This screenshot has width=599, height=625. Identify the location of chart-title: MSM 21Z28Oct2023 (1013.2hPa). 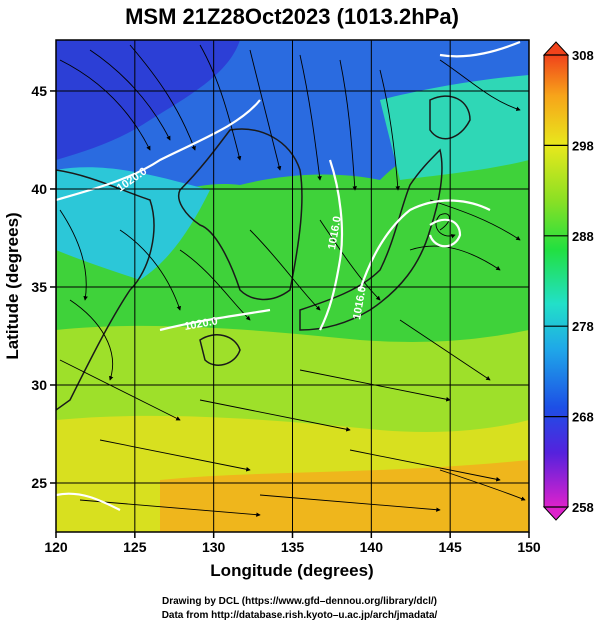
(292, 16).